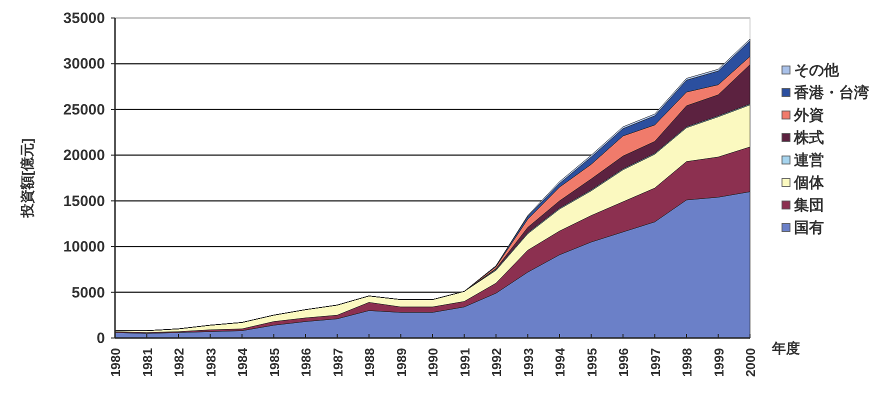 This screenshot has height=404, width=894. What do you see at coordinates (655, 362) in the screenshot?
I see `x-tick-label: 1997` at bounding box center [655, 362].